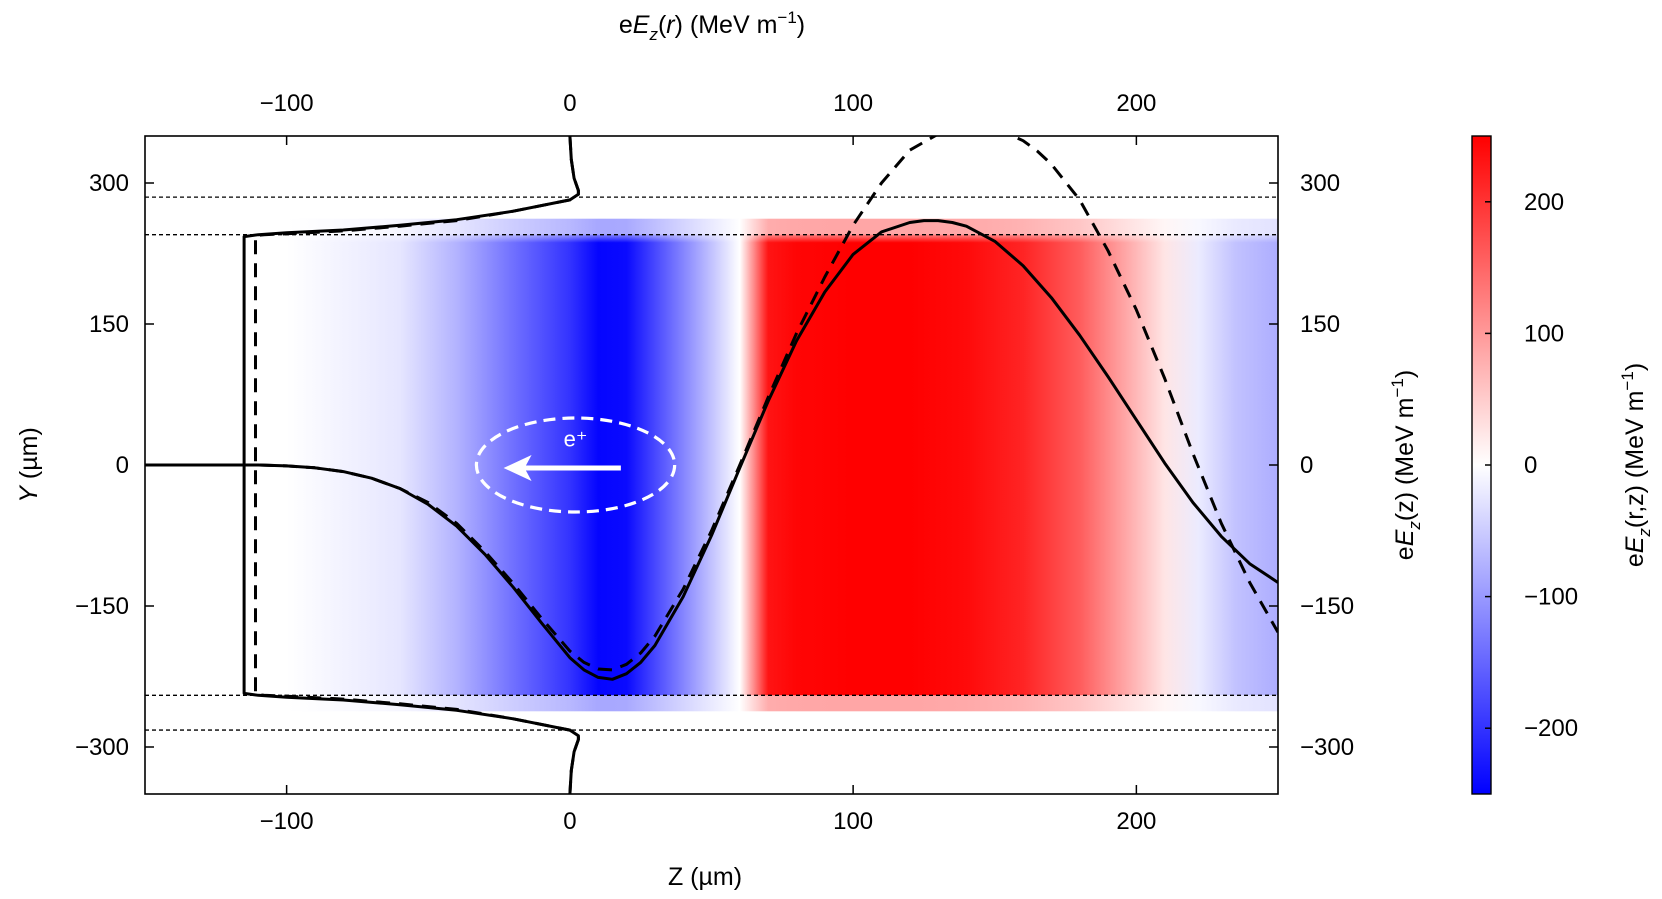 This screenshot has height=899, width=1662. What do you see at coordinates (1320, 324) in the screenshot?
I see `right-tick-label: 150` at bounding box center [1320, 324].